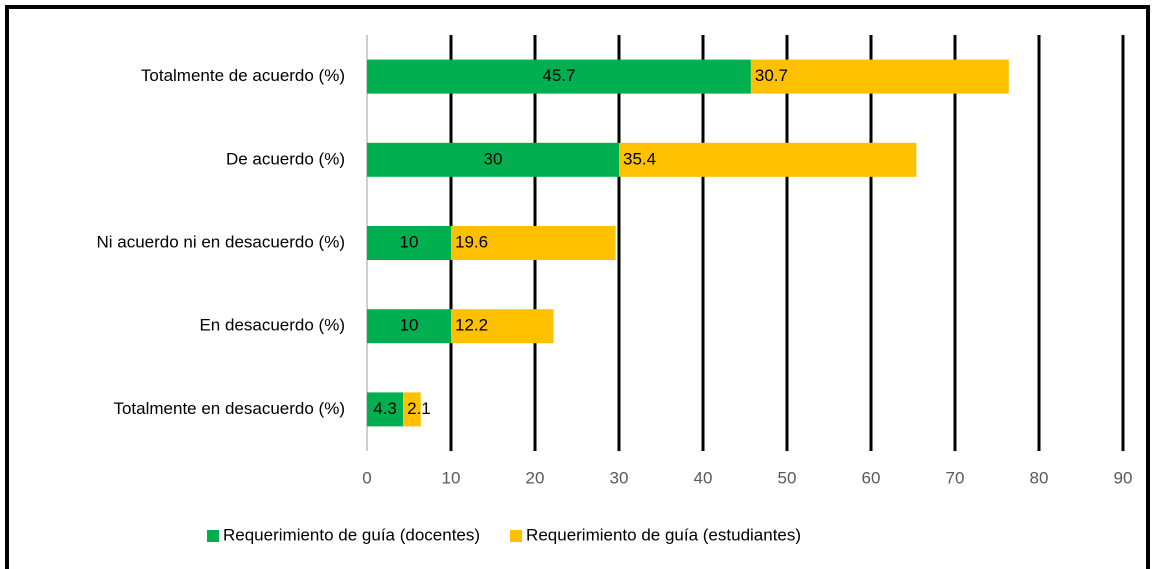  What do you see at coordinates (663, 534) in the screenshot?
I see `legend-label: Requerimiento de guía (estudiantes)` at bounding box center [663, 534].